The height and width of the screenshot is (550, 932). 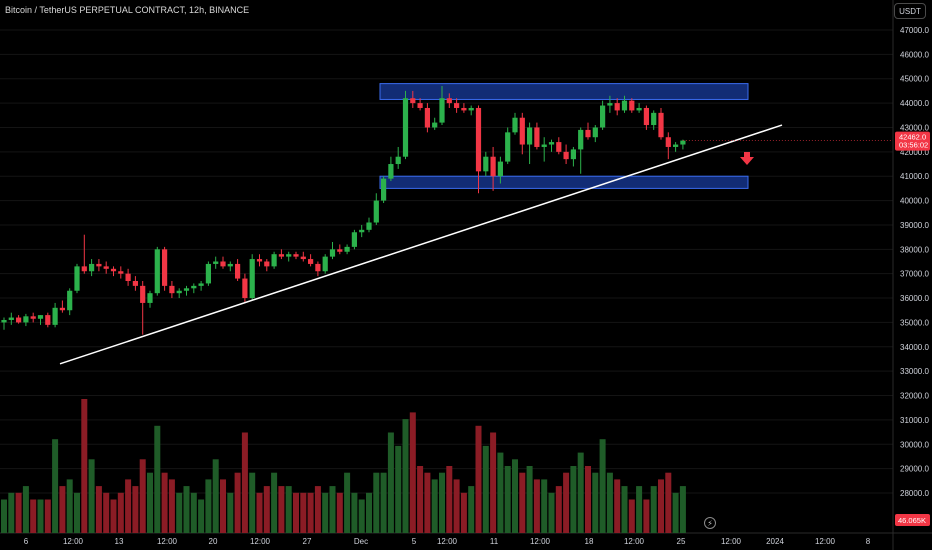 What do you see at coordinates (910, 11) in the screenshot?
I see `currency-button: USDT` at bounding box center [910, 11].